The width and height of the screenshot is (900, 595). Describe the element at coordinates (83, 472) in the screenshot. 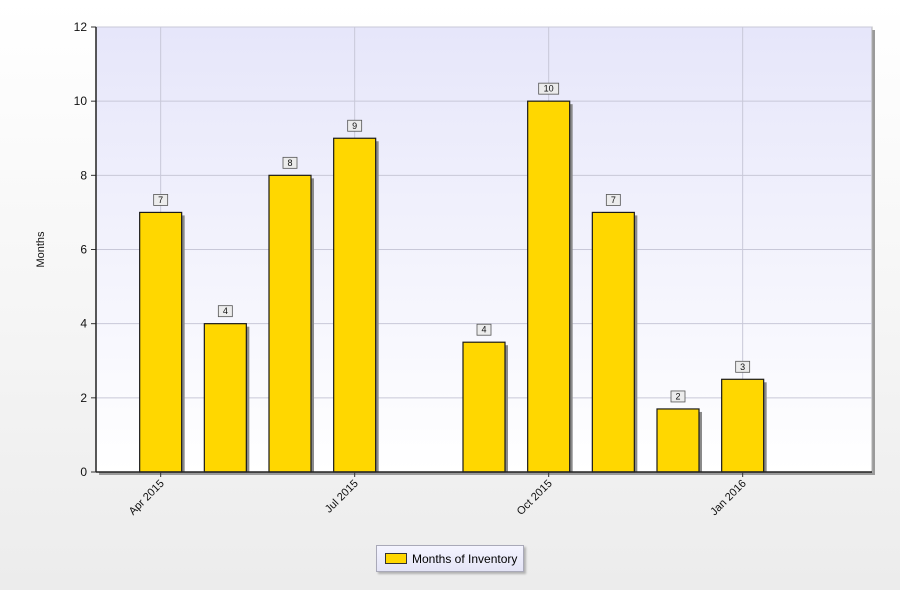

I see `y-tick-label: 0` at that location.